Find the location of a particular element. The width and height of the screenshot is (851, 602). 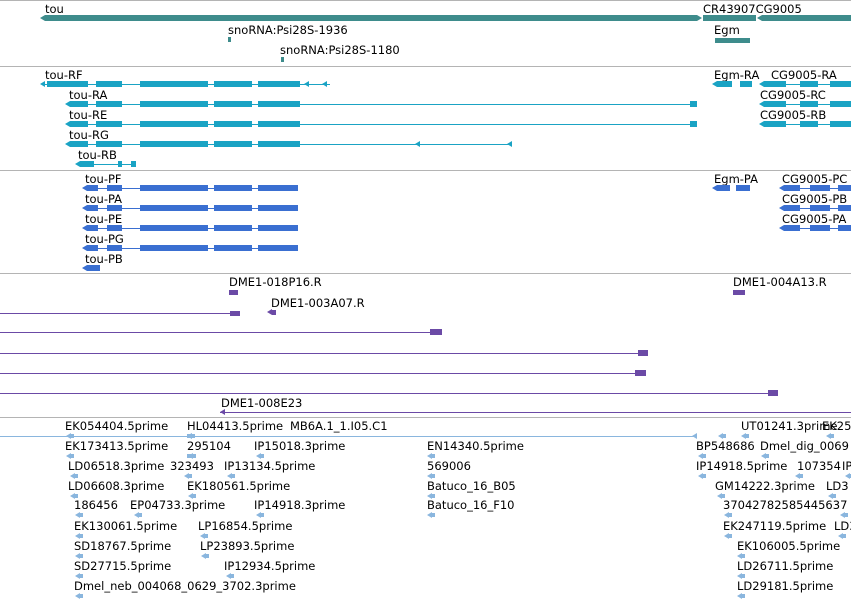

est-label: Dmel_dig_0069 is located at coordinates (804, 446).